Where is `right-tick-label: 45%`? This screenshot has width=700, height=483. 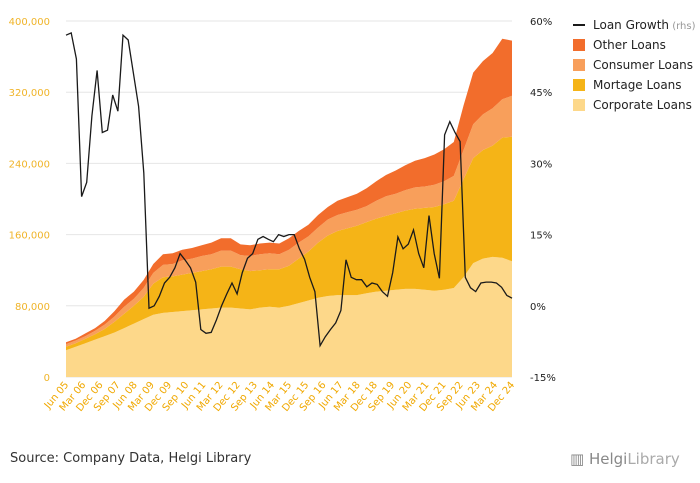 right-tick-label: 45% is located at coordinates (541, 93).